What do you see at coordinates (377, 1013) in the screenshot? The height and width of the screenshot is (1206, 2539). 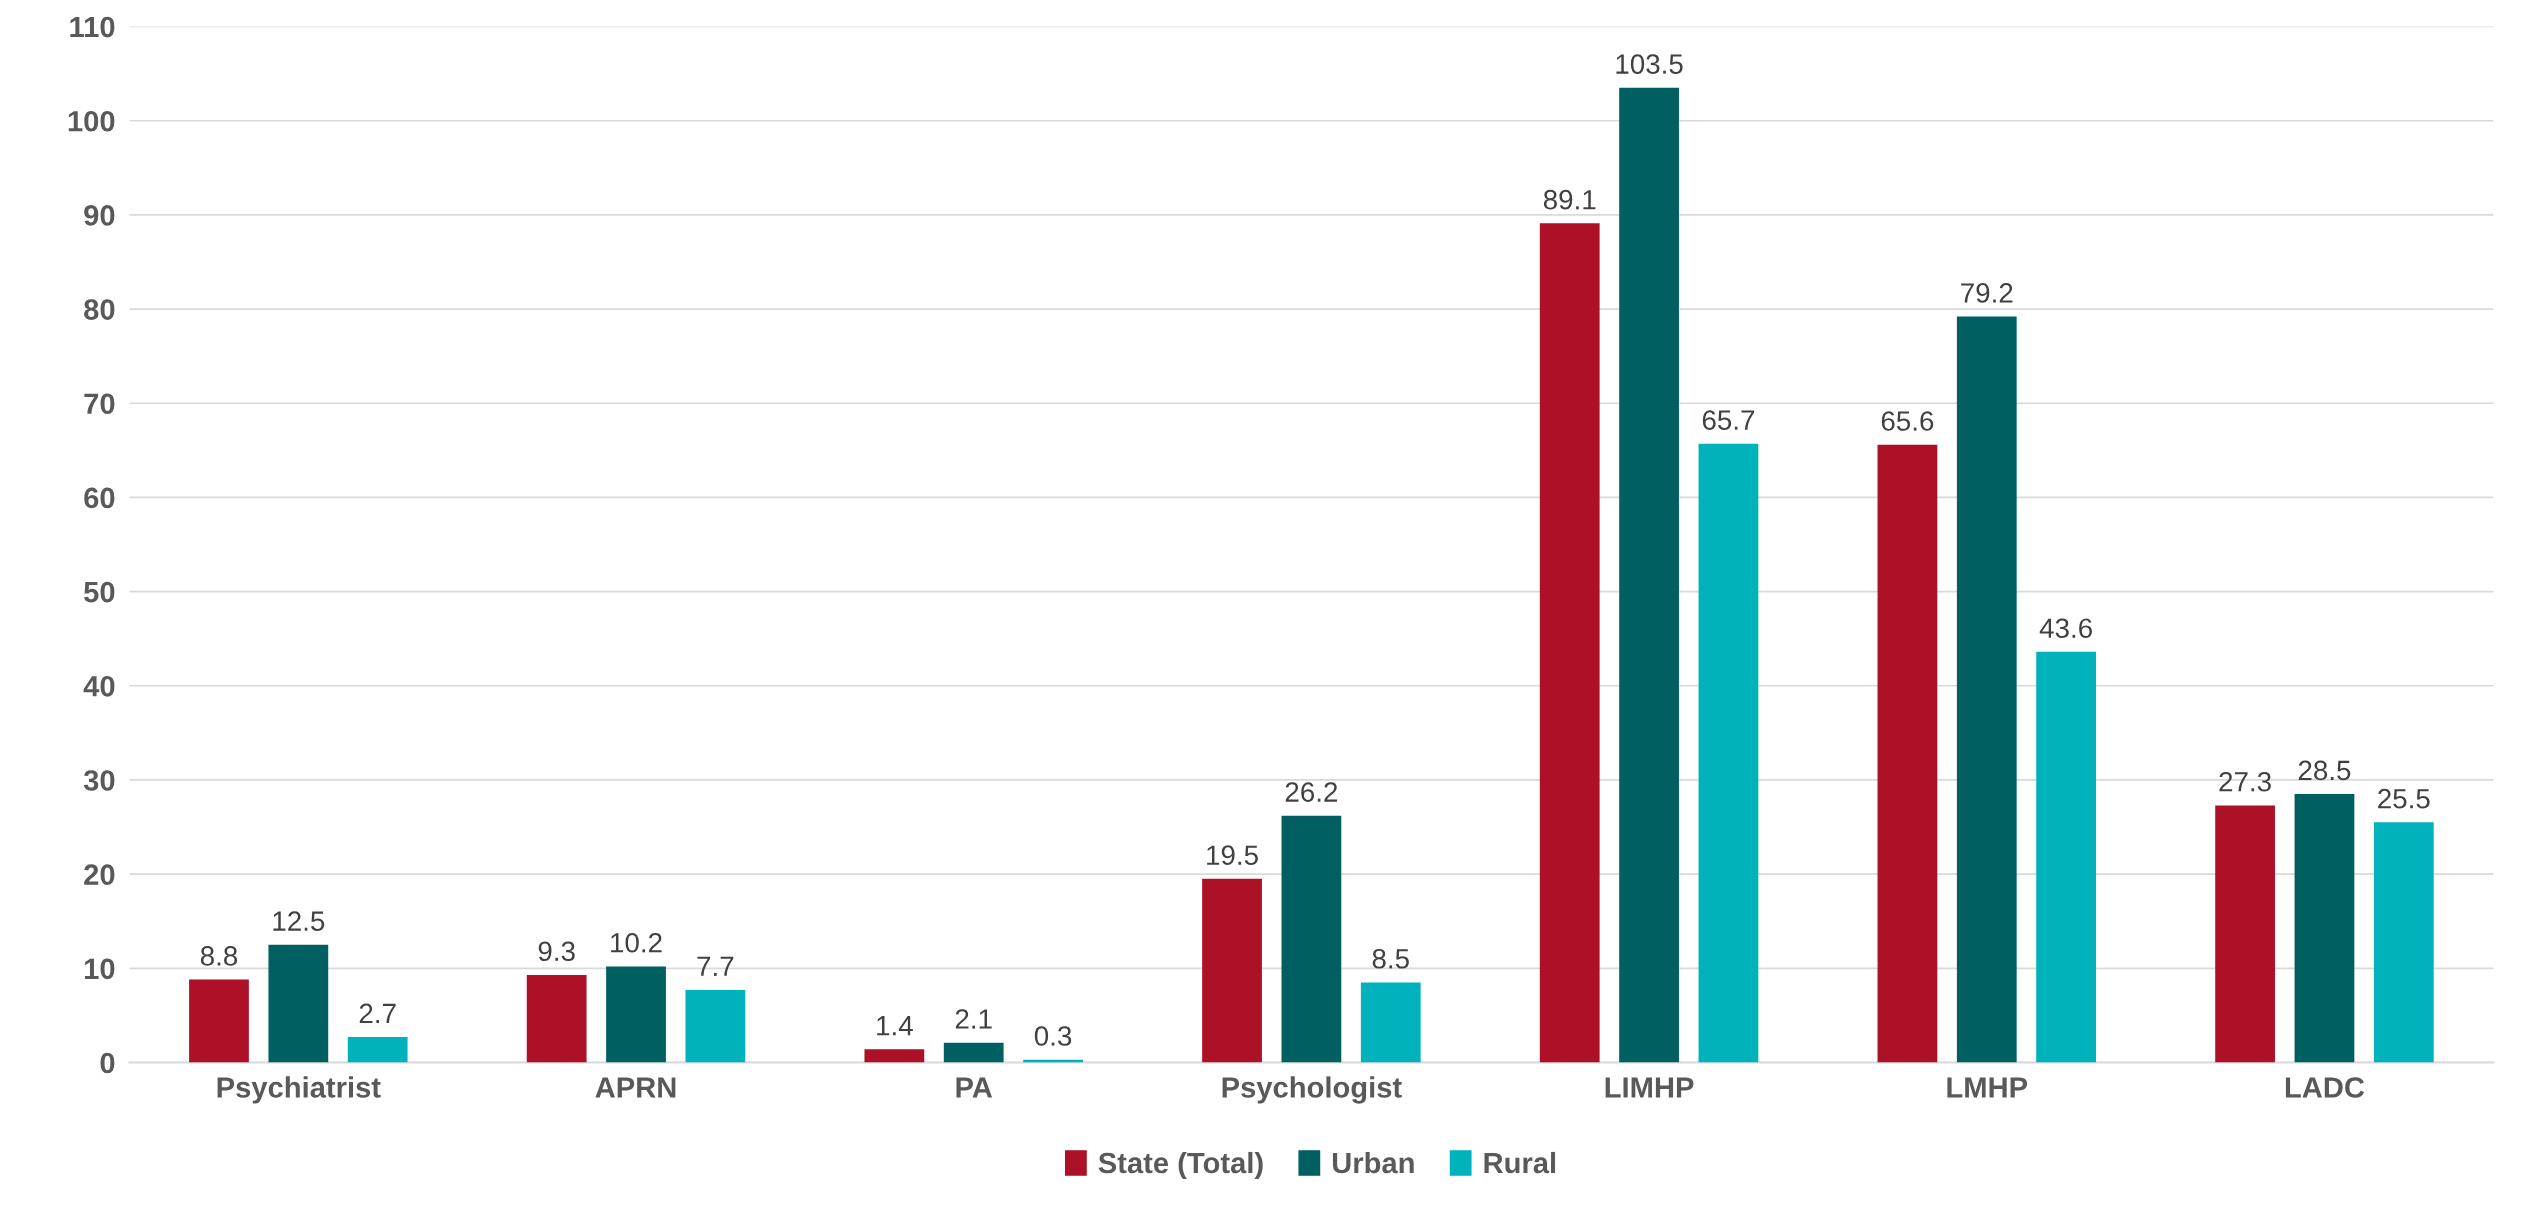 I see `data-label: 2.7` at bounding box center [377, 1013].